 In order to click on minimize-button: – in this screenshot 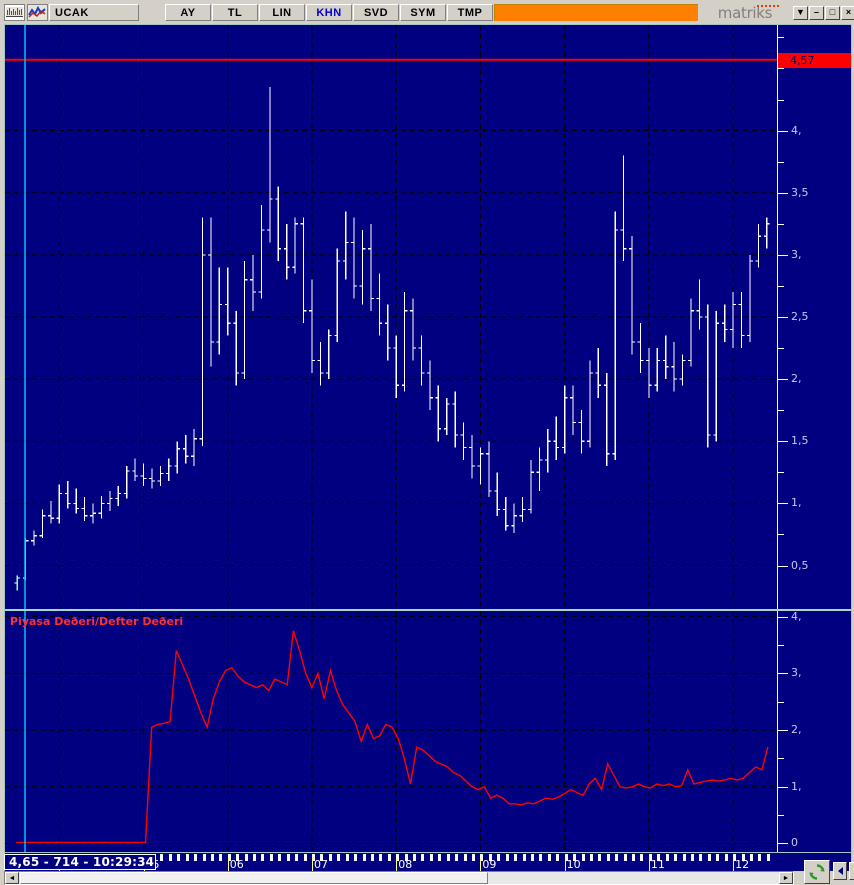, I will do `click(816, 12)`.